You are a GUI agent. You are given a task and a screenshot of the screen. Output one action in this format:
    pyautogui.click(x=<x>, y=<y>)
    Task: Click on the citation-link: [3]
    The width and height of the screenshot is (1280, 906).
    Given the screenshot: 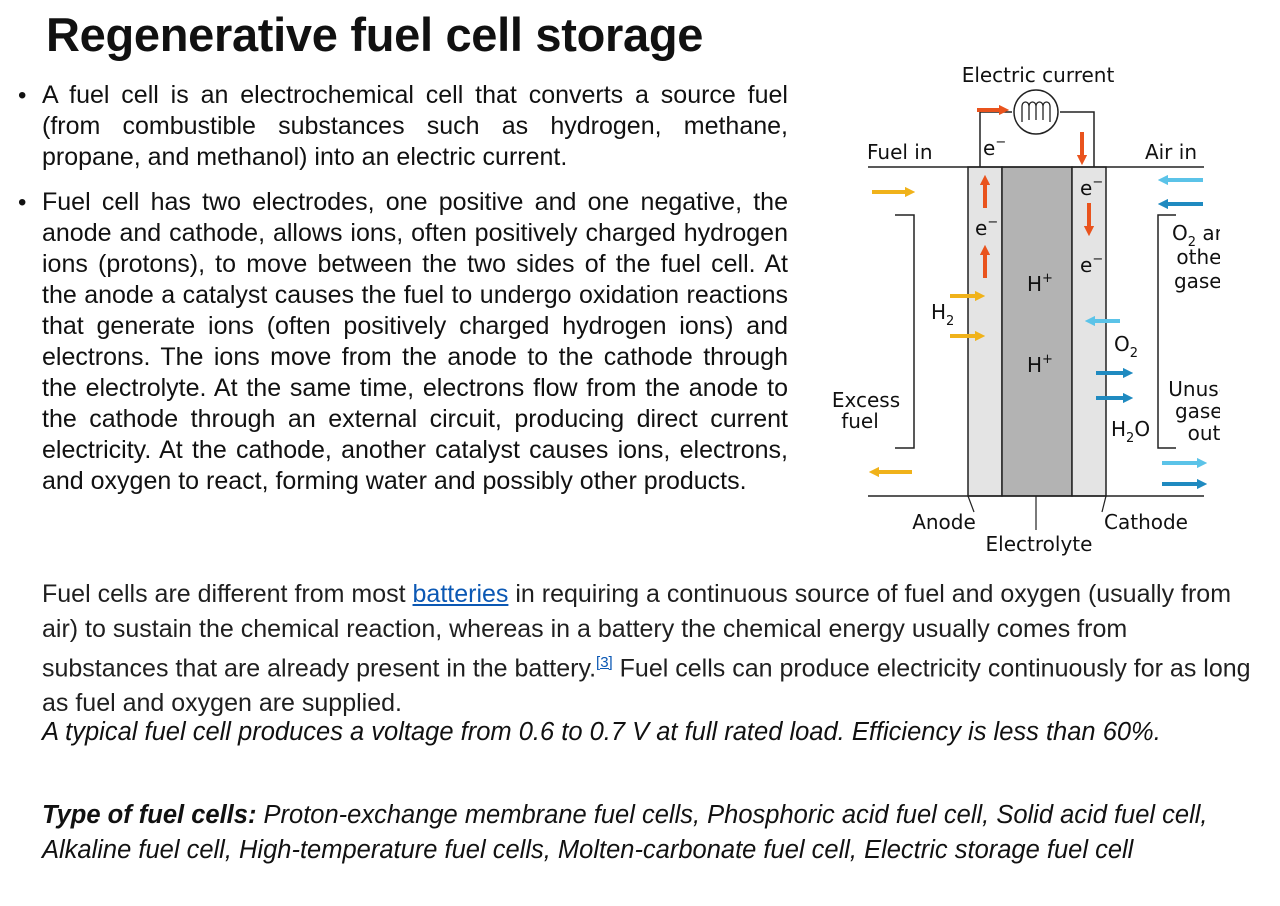 What is the action you would take?
    pyautogui.click(x=604, y=662)
    